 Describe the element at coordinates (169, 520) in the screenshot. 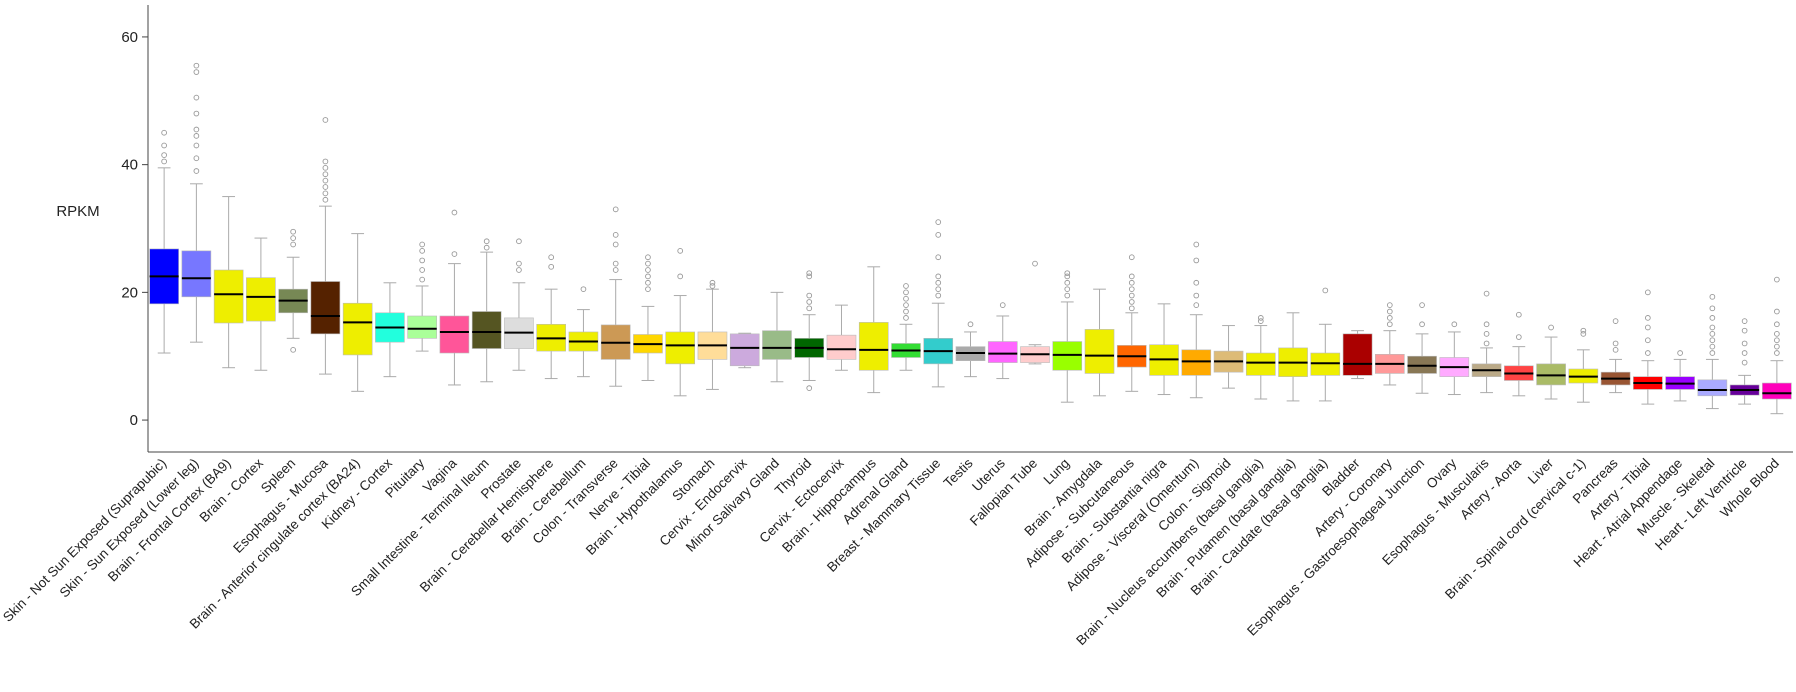

I see `category-label: Brain - Frontal Cortex (BA9)` at that location.